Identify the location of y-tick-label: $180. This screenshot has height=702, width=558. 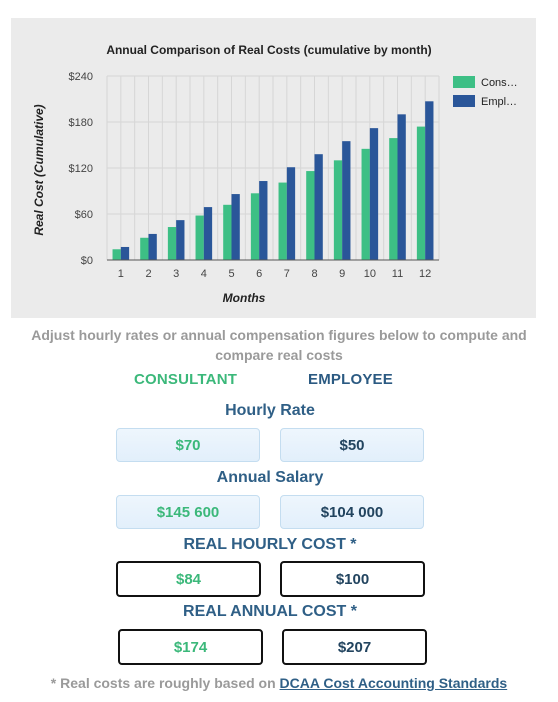
(81, 123).